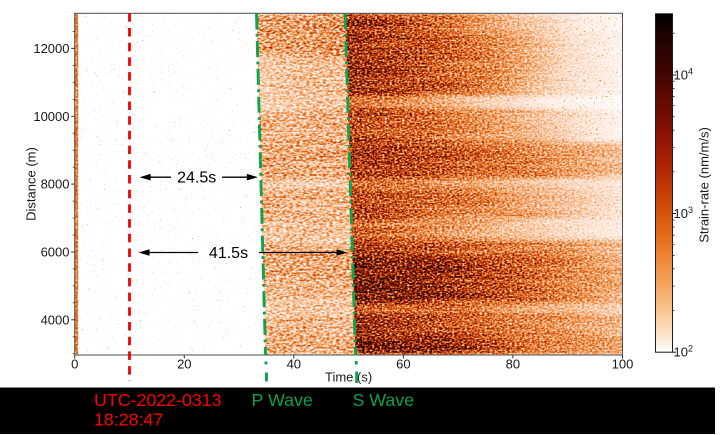  What do you see at coordinates (196, 178) in the screenshot?
I see `svg-text: 24.5s` at bounding box center [196, 178].